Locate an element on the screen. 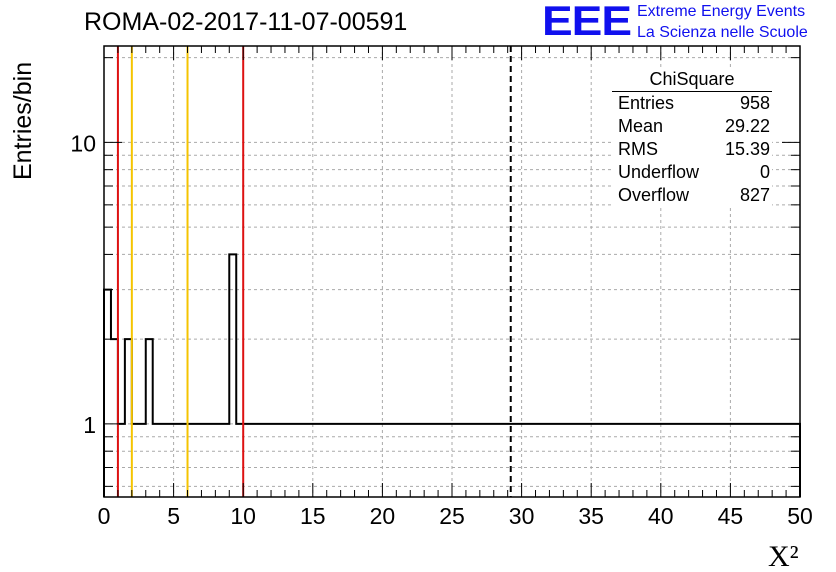  stats-value: 29.22 is located at coordinates (747, 126).